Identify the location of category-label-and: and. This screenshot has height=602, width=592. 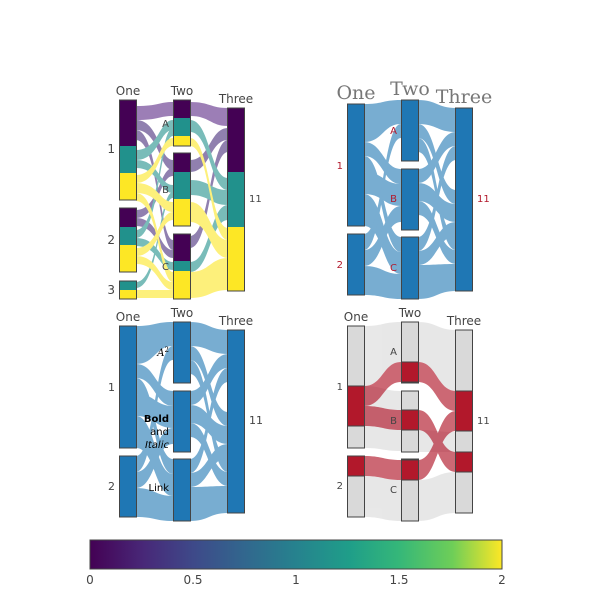
(159, 432).